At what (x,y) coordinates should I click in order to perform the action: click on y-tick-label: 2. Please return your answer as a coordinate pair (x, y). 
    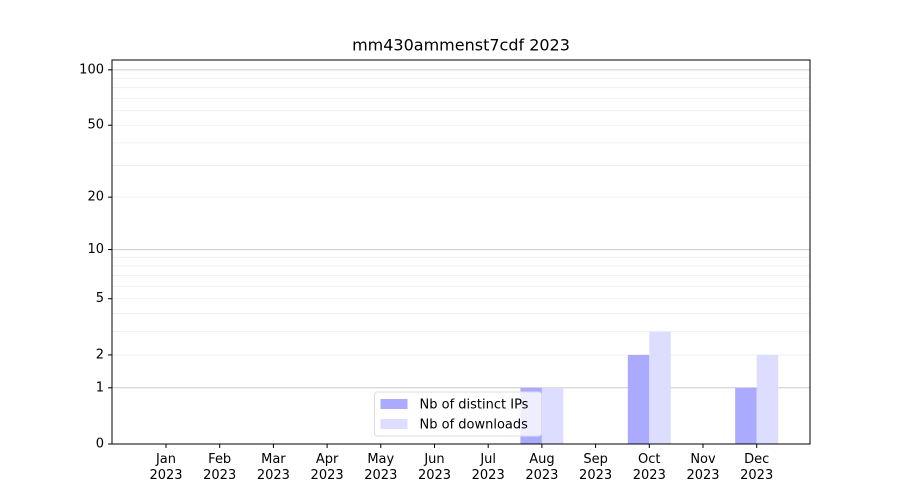
    Looking at the image, I should click on (100, 354).